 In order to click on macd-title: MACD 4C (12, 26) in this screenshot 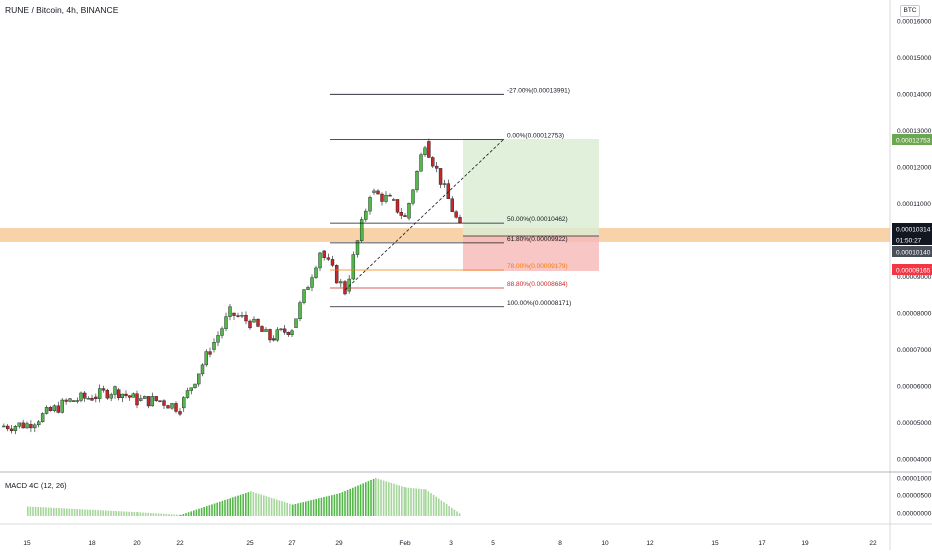, I will do `click(36, 485)`.